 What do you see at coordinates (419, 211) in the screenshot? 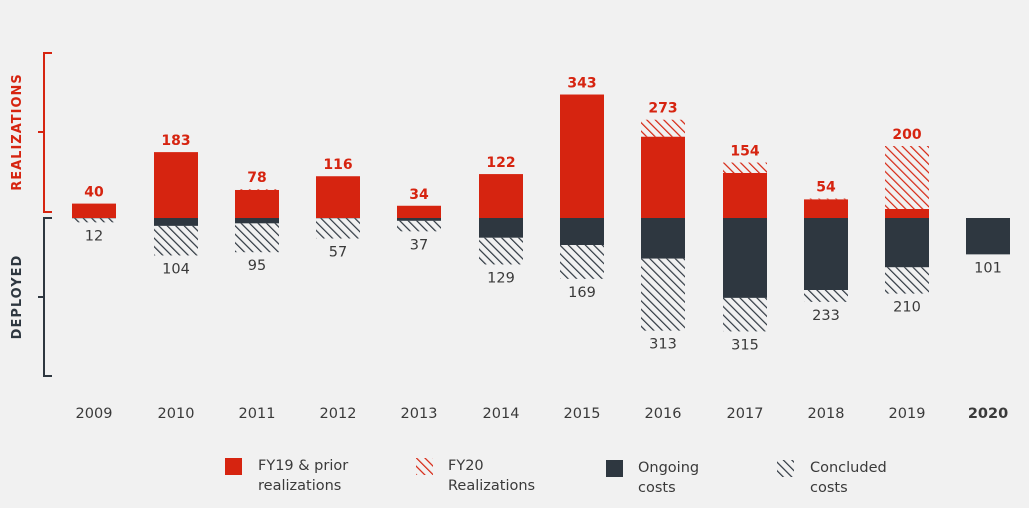
I see `bar-fy19-prior-2013` at bounding box center [419, 211].